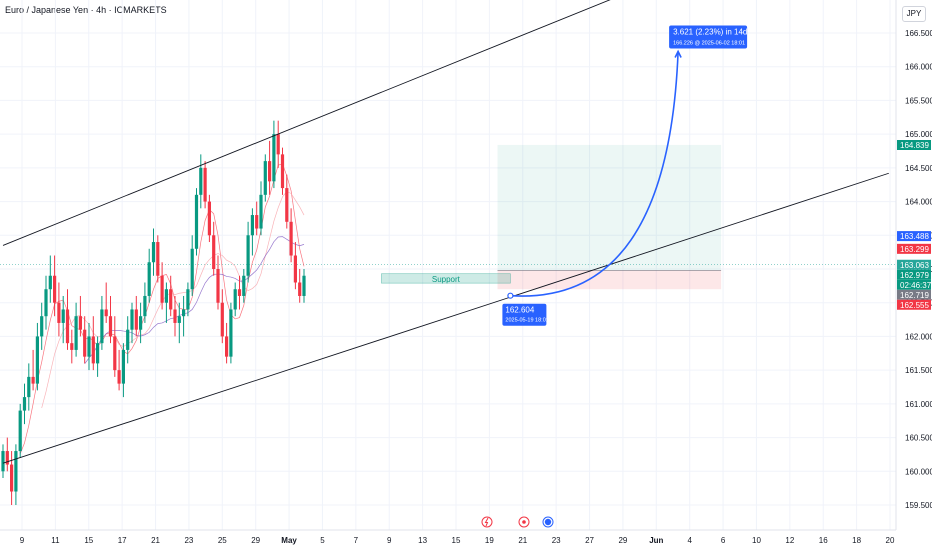  I want to click on projection-start-date: 2025-05-19 18:01, so click(526, 321).